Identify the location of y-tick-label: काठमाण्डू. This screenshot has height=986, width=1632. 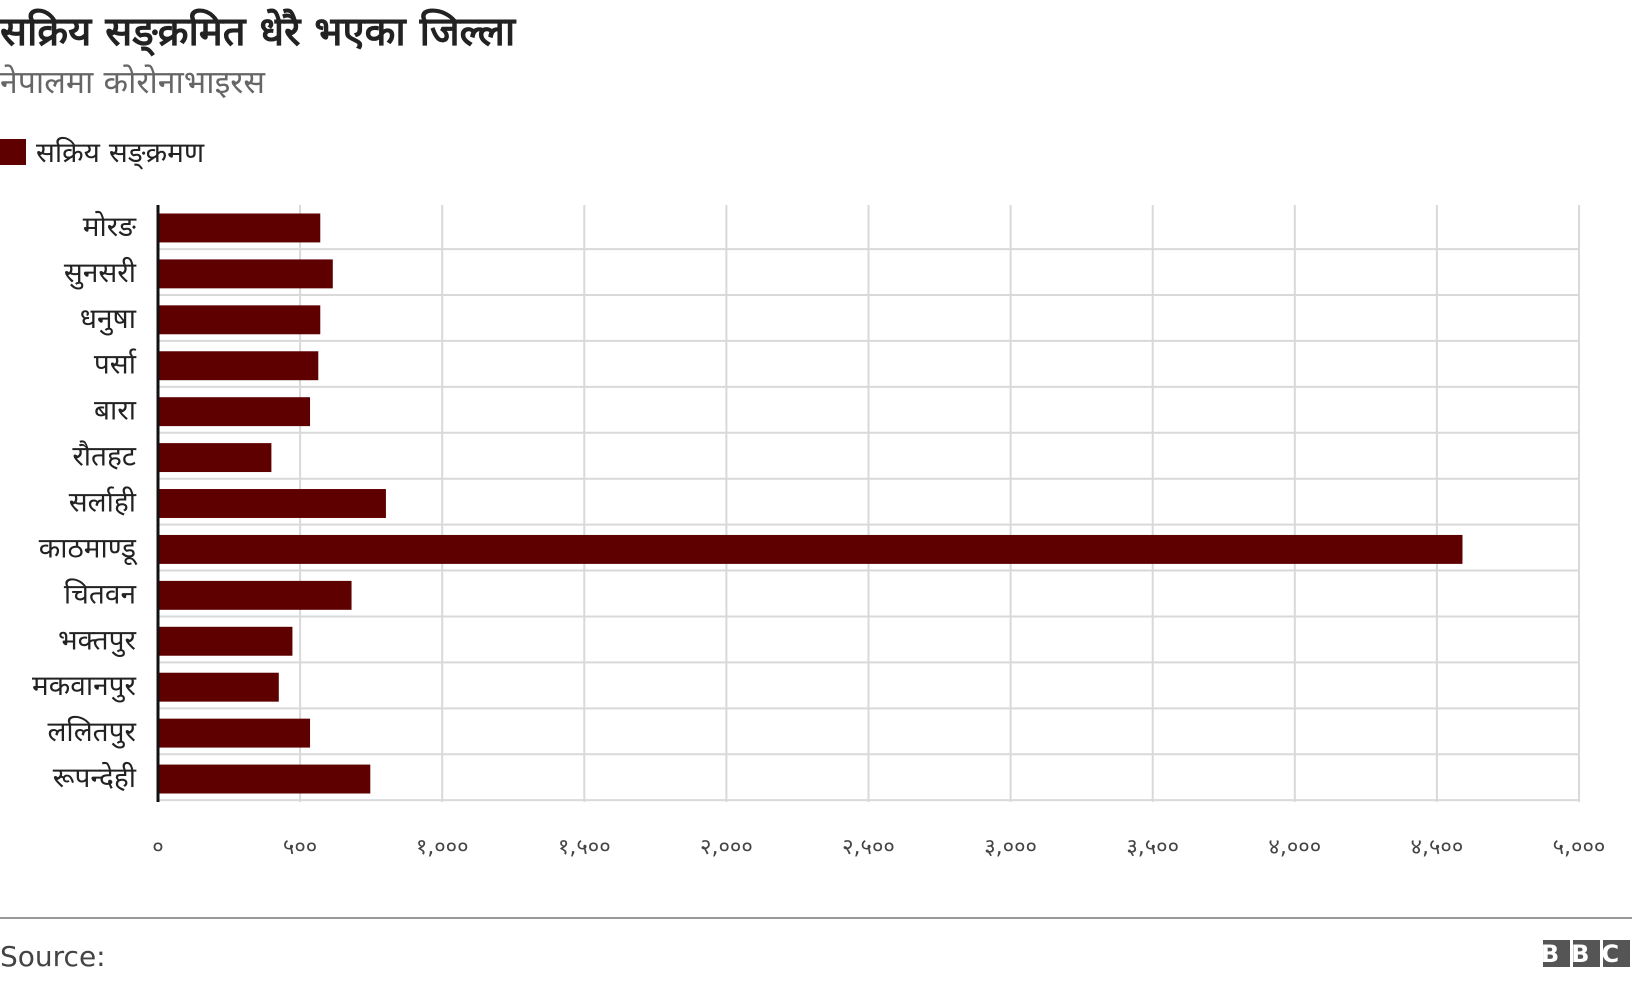
(88, 548).